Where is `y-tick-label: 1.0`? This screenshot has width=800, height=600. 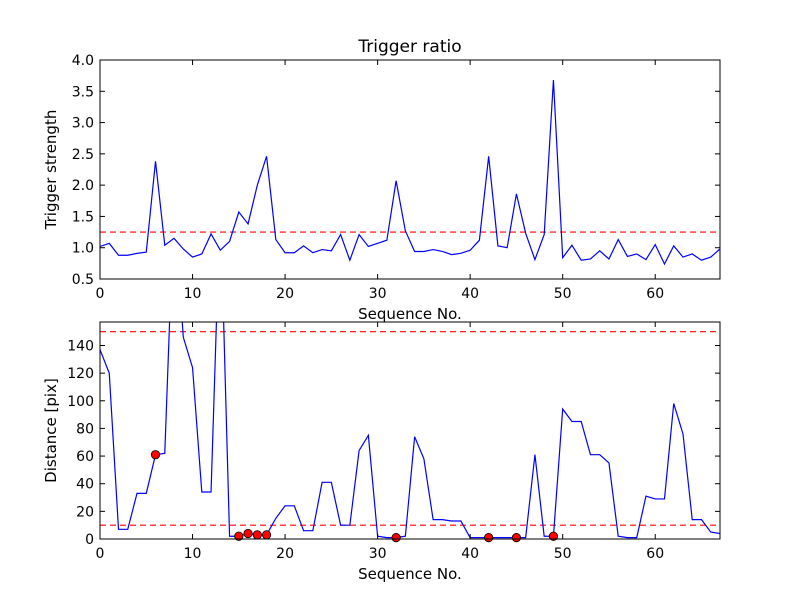
y-tick-label: 1.0 is located at coordinates (83, 249).